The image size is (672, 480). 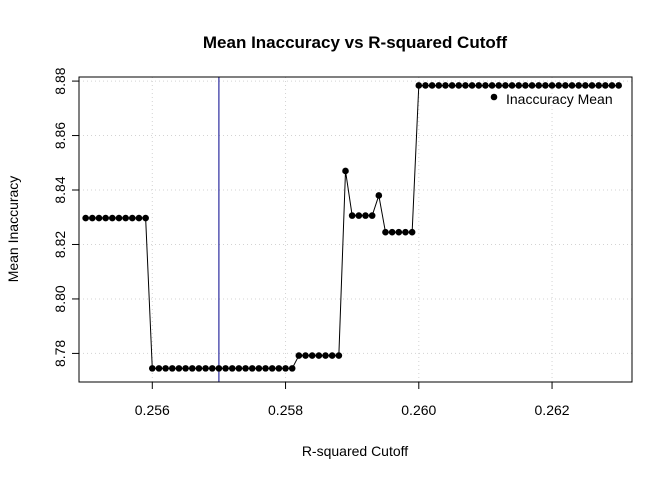 What do you see at coordinates (60, 298) in the screenshot?
I see `y-tick-label: 8.80` at bounding box center [60, 298].